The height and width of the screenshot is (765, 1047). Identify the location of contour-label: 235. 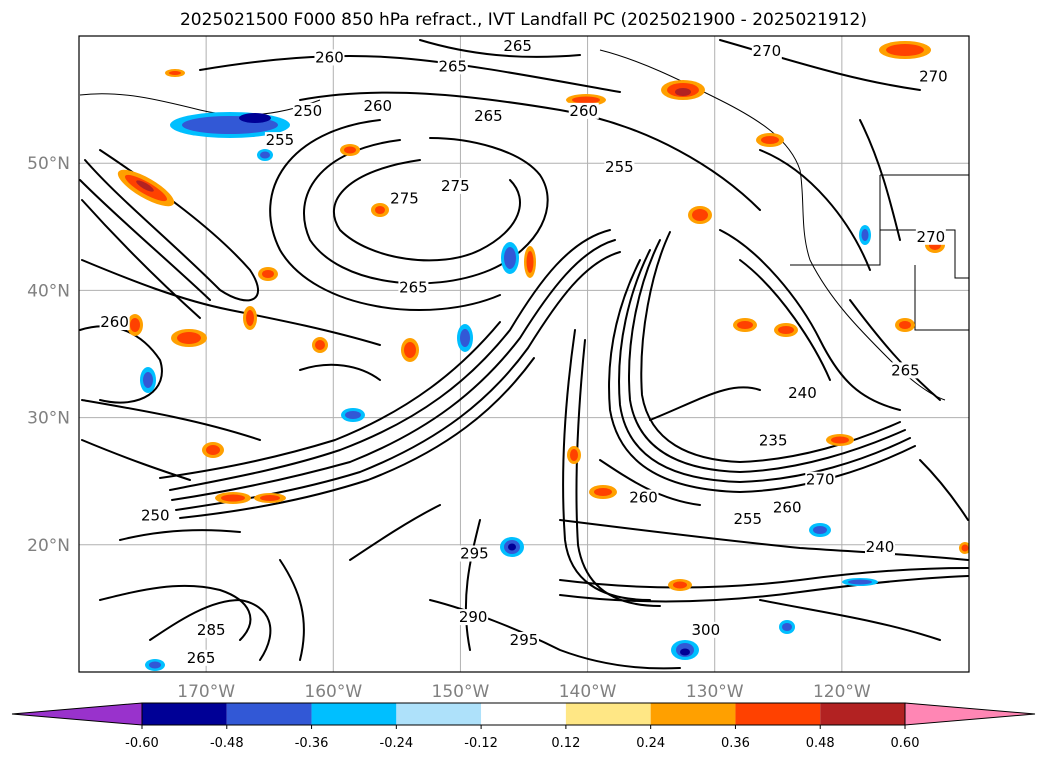
(773, 440).